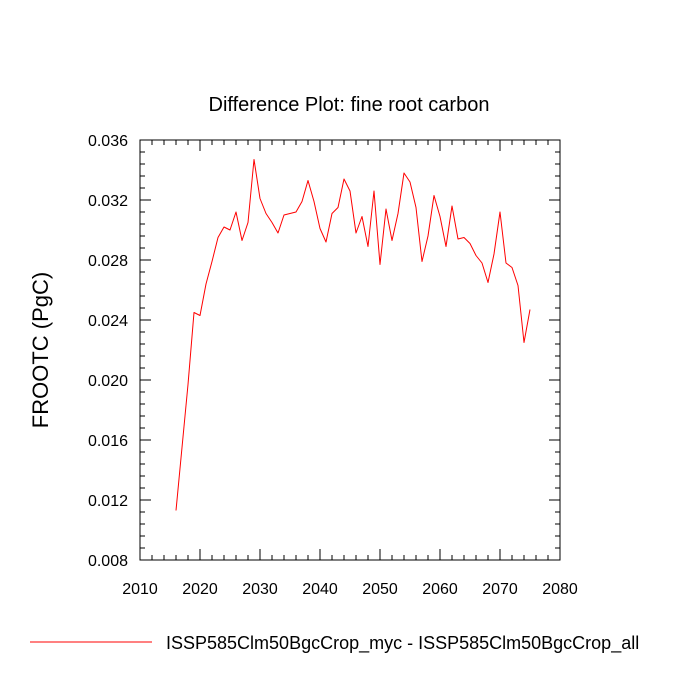  Describe the element at coordinates (108, 201) in the screenshot. I see `y-tick-label: 0.032` at that location.